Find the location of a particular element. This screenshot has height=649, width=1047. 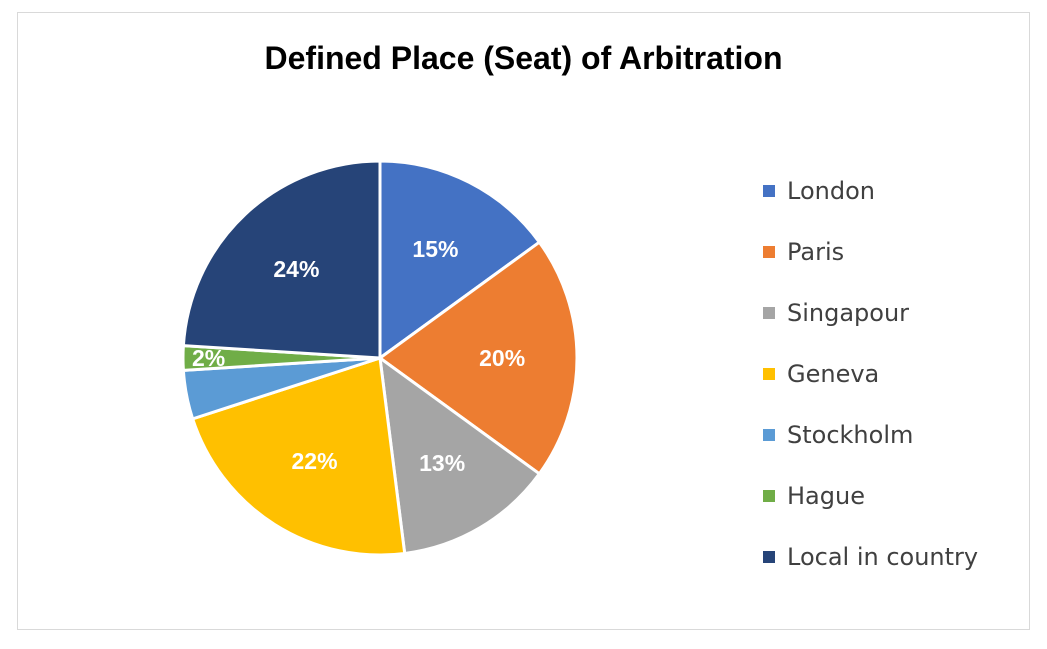

legend-item-london: London is located at coordinates (870, 190).